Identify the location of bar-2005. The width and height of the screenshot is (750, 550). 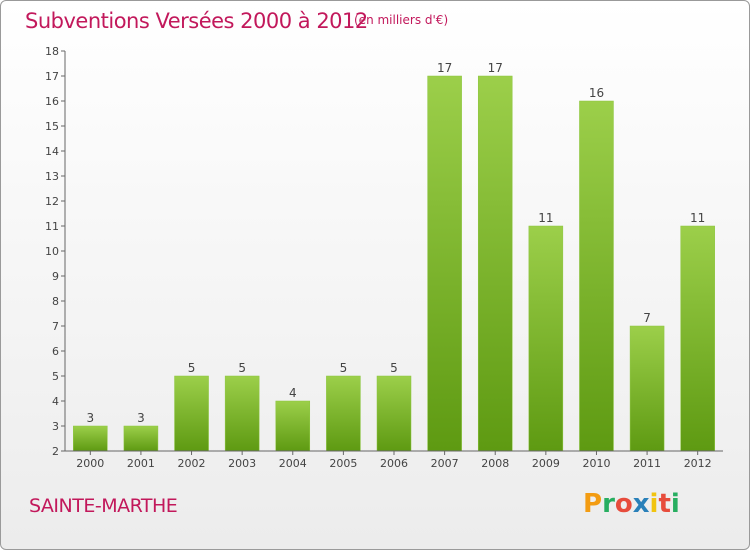
(343, 413).